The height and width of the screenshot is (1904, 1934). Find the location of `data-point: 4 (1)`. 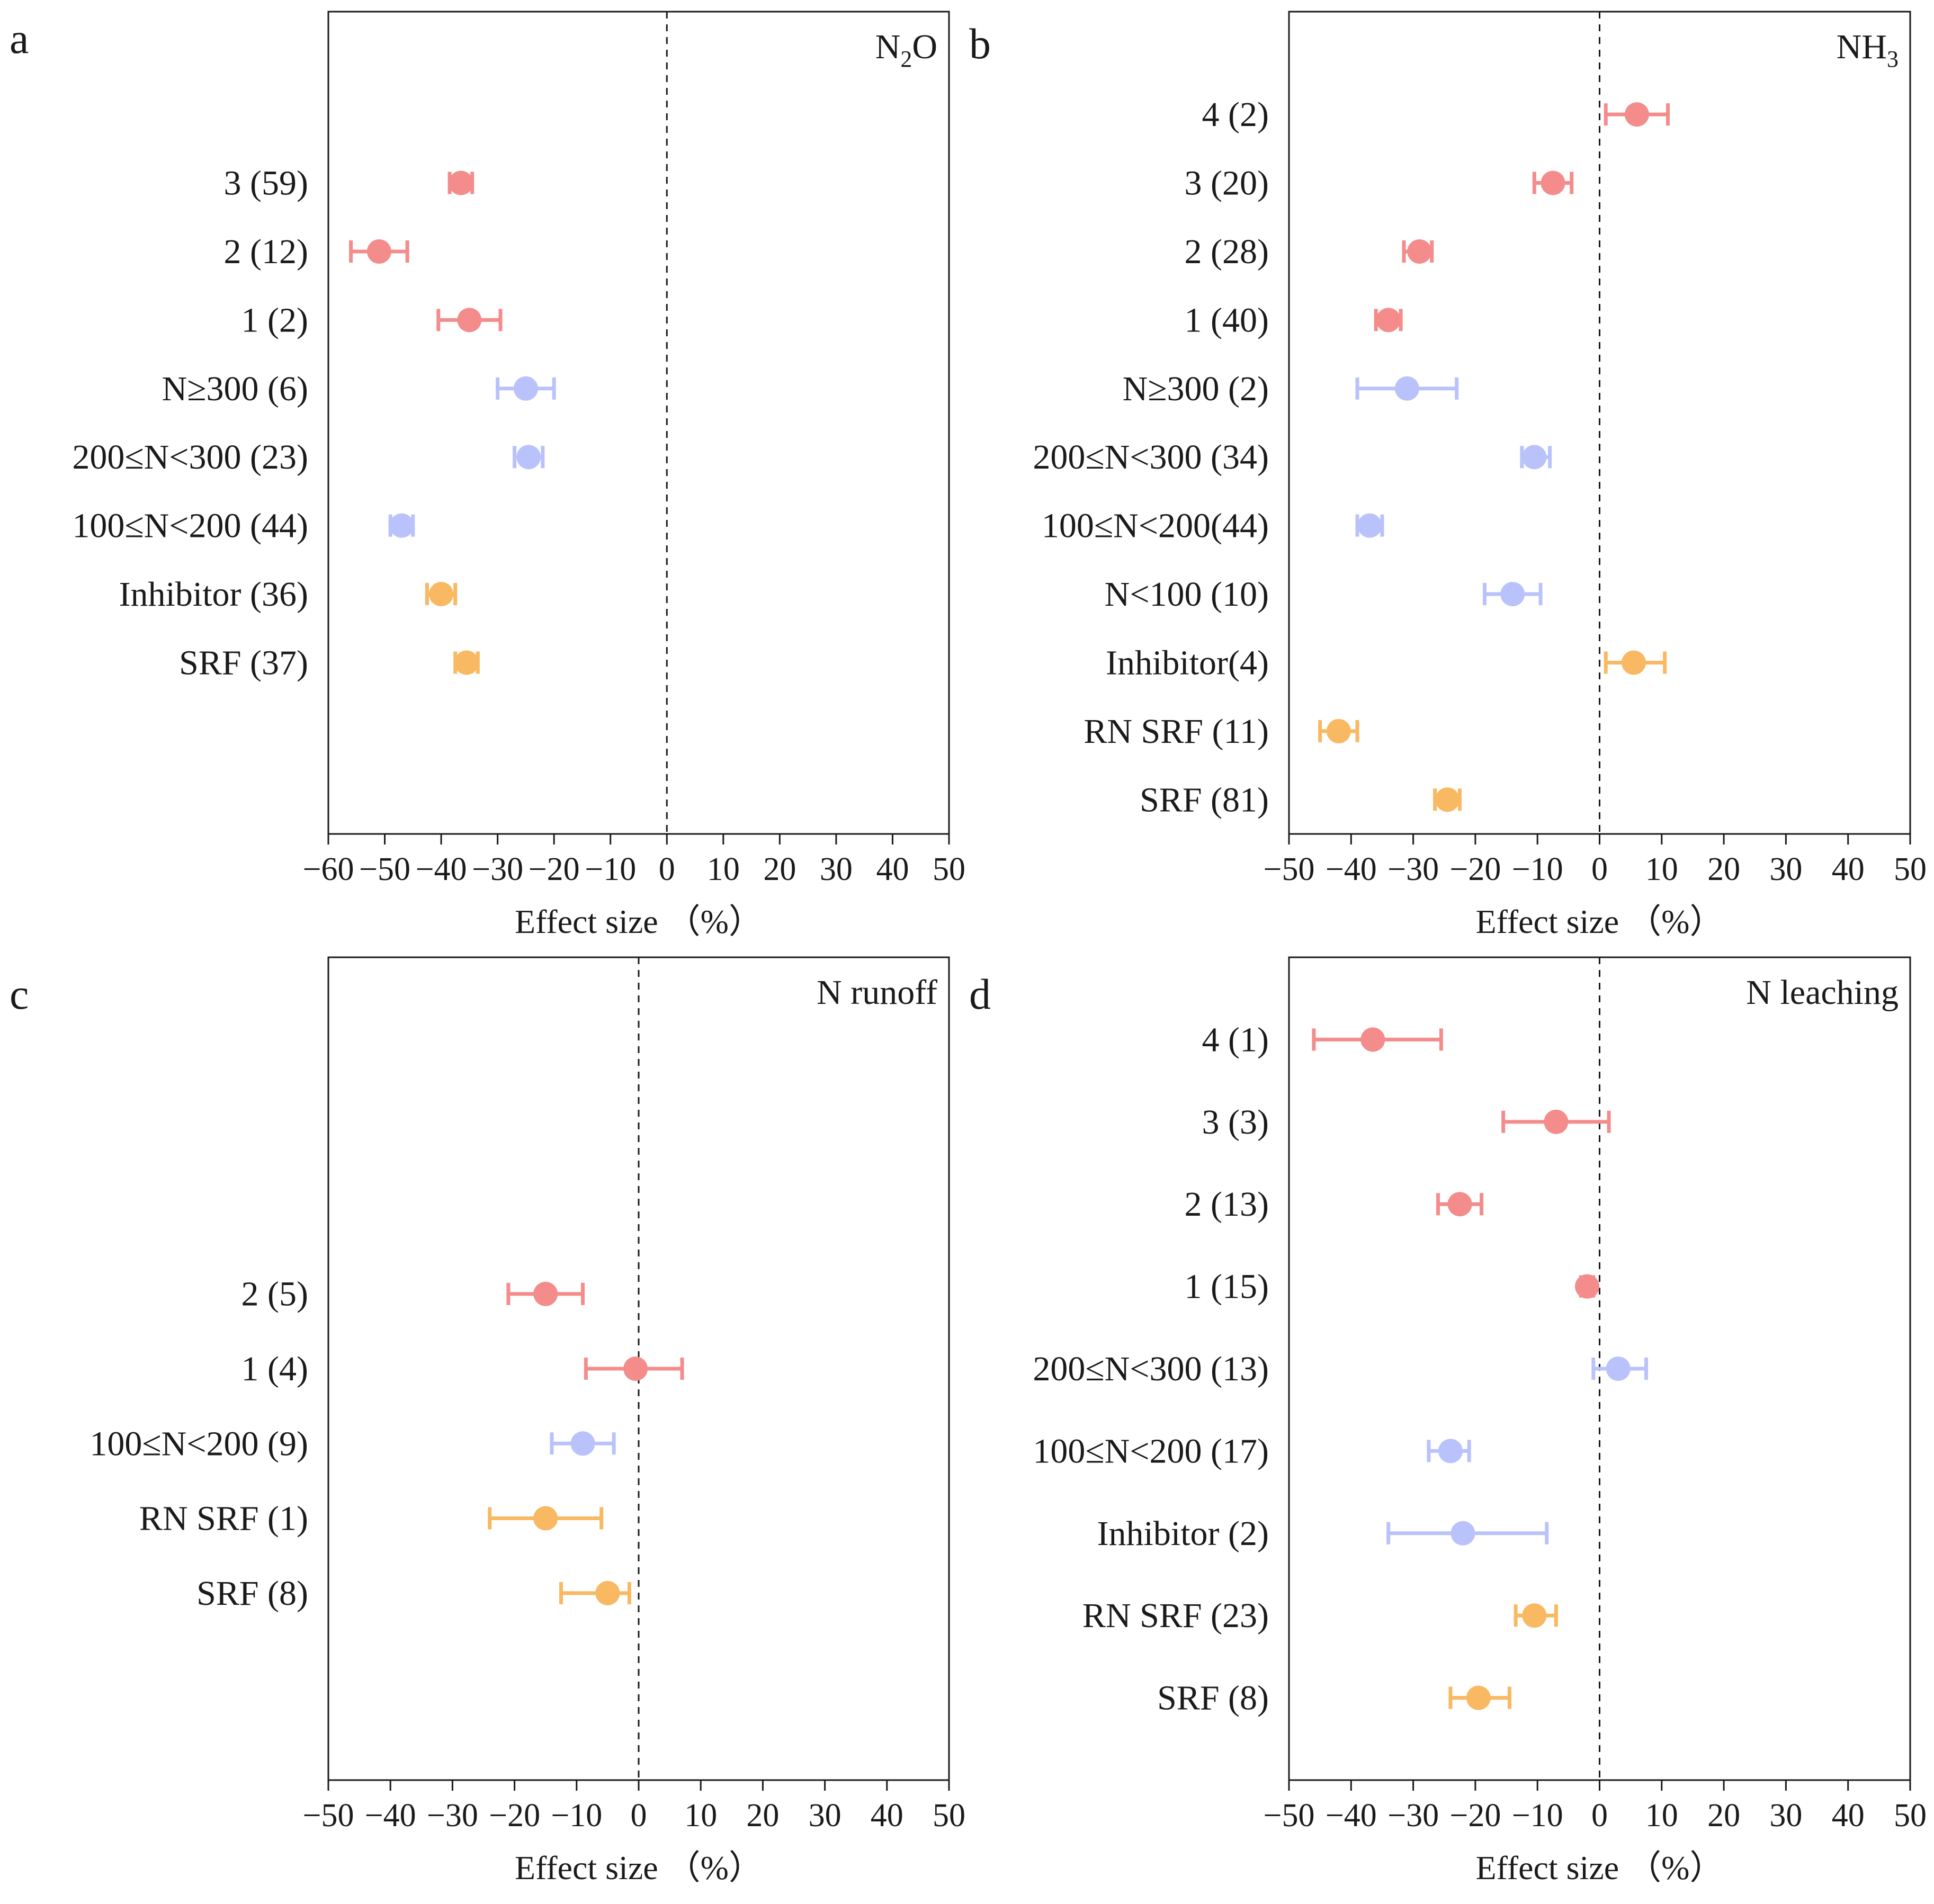

data-point: 4 (1) is located at coordinates (1323, 1039).